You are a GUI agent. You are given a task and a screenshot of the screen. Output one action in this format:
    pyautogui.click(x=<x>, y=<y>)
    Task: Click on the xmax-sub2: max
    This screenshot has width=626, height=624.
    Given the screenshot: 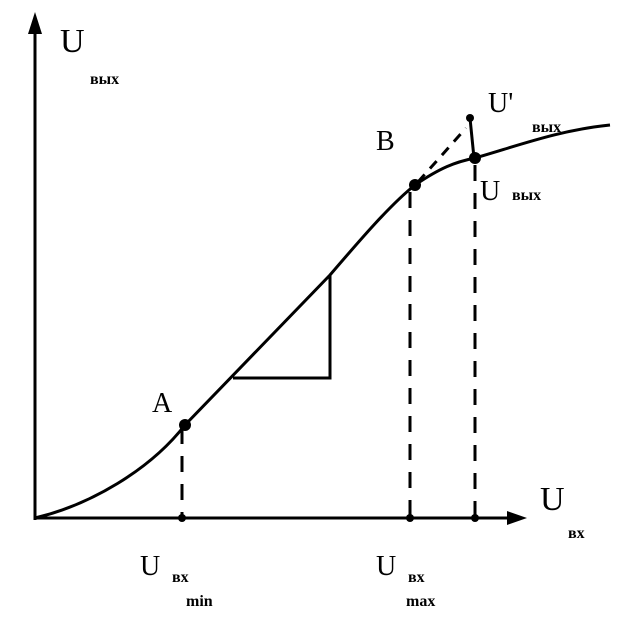 What is the action you would take?
    pyautogui.click(x=420, y=601)
    